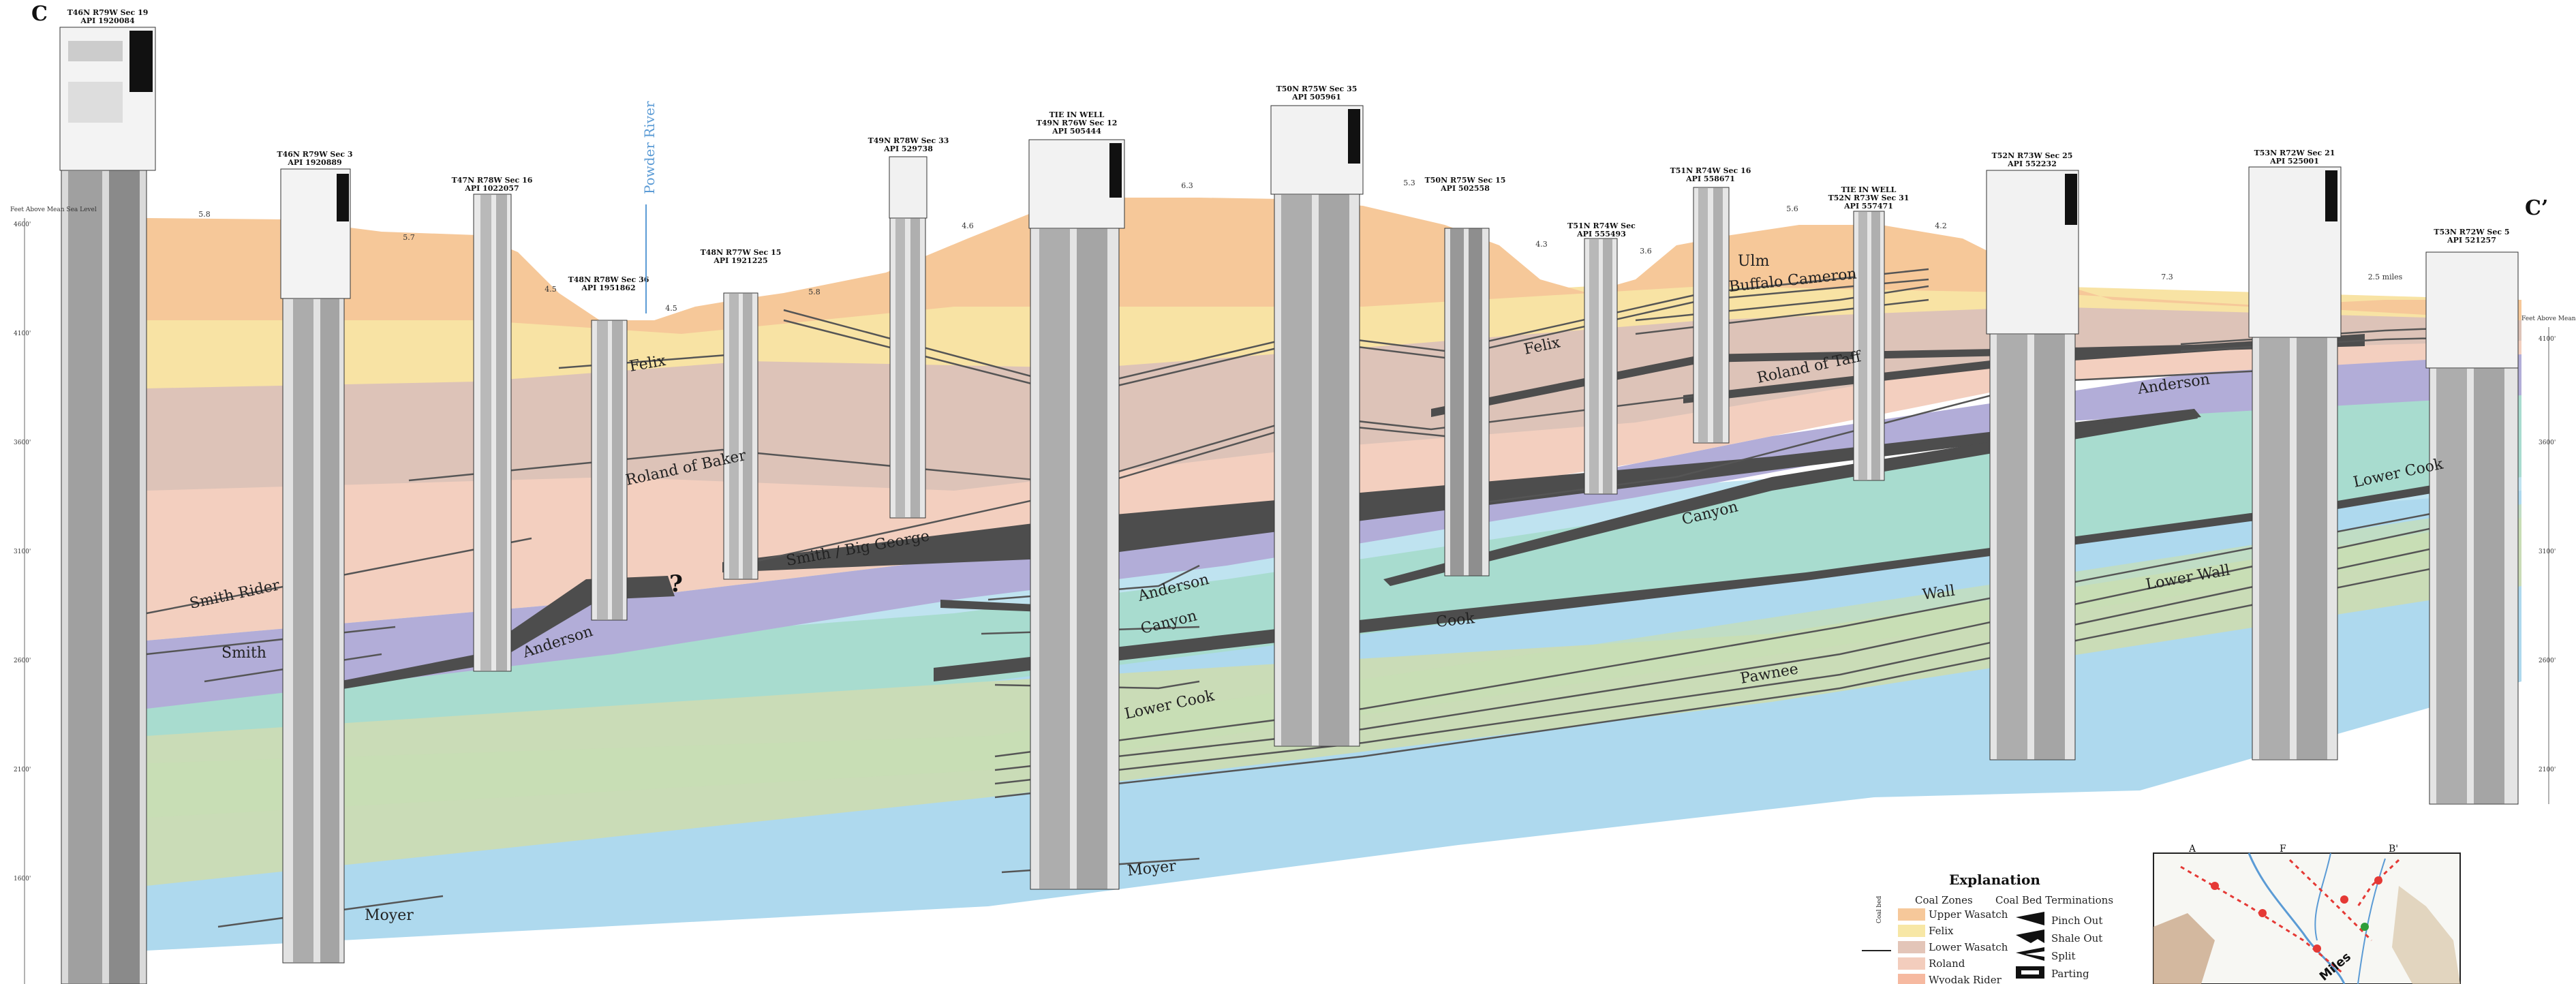  I want to click on elevation-tick-left-4: 2600', so click(22, 661).